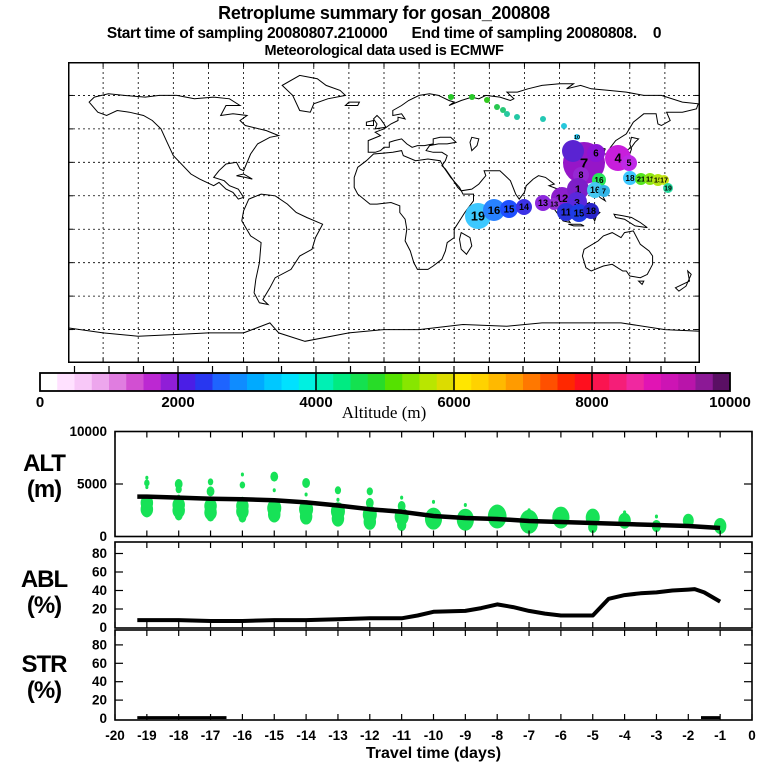  Describe the element at coordinates (577, 138) in the screenshot. I see `plume-trail-label: 10` at that location.